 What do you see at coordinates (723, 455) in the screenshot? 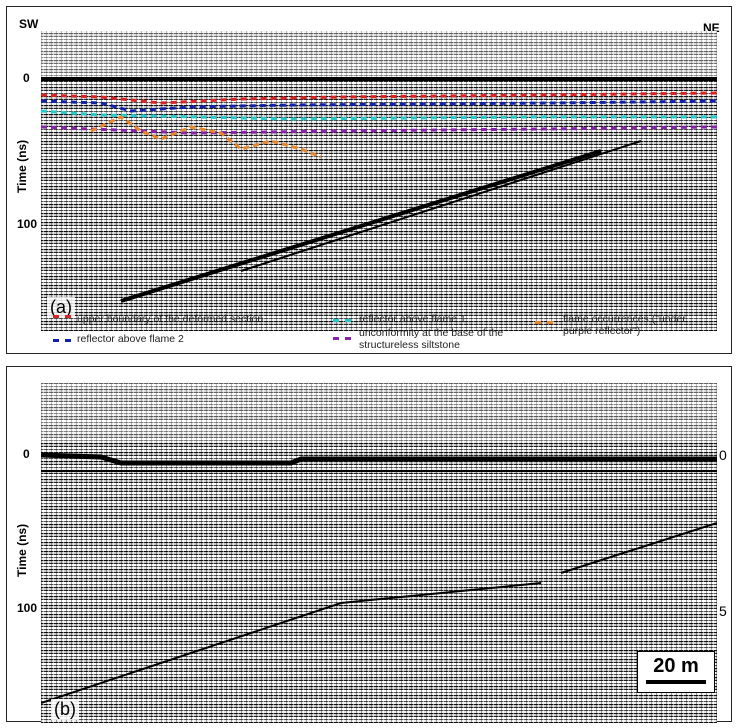
I see `right-tick-label: 0` at bounding box center [723, 455].